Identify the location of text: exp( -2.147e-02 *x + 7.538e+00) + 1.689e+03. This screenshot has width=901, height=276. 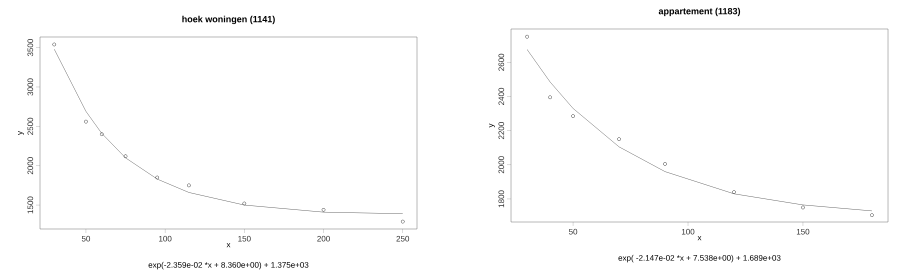
(699, 258).